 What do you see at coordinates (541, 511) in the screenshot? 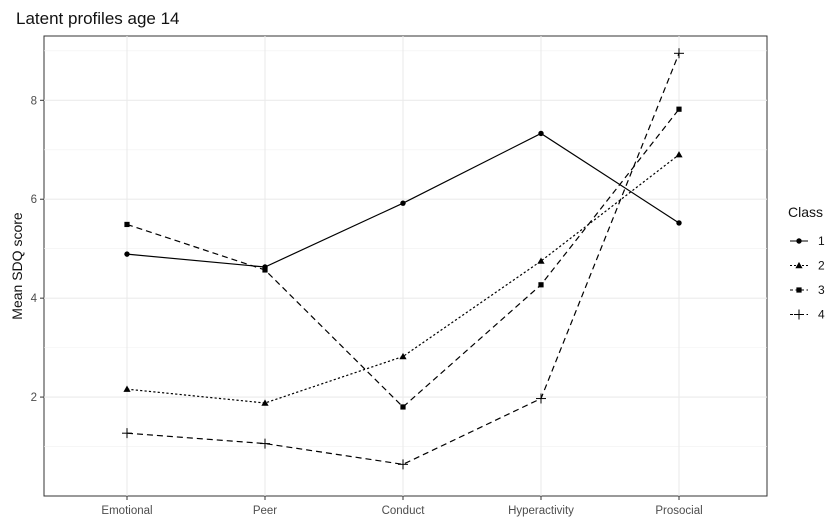
I see `x-tick-label: Hyperactivity` at bounding box center [541, 511].